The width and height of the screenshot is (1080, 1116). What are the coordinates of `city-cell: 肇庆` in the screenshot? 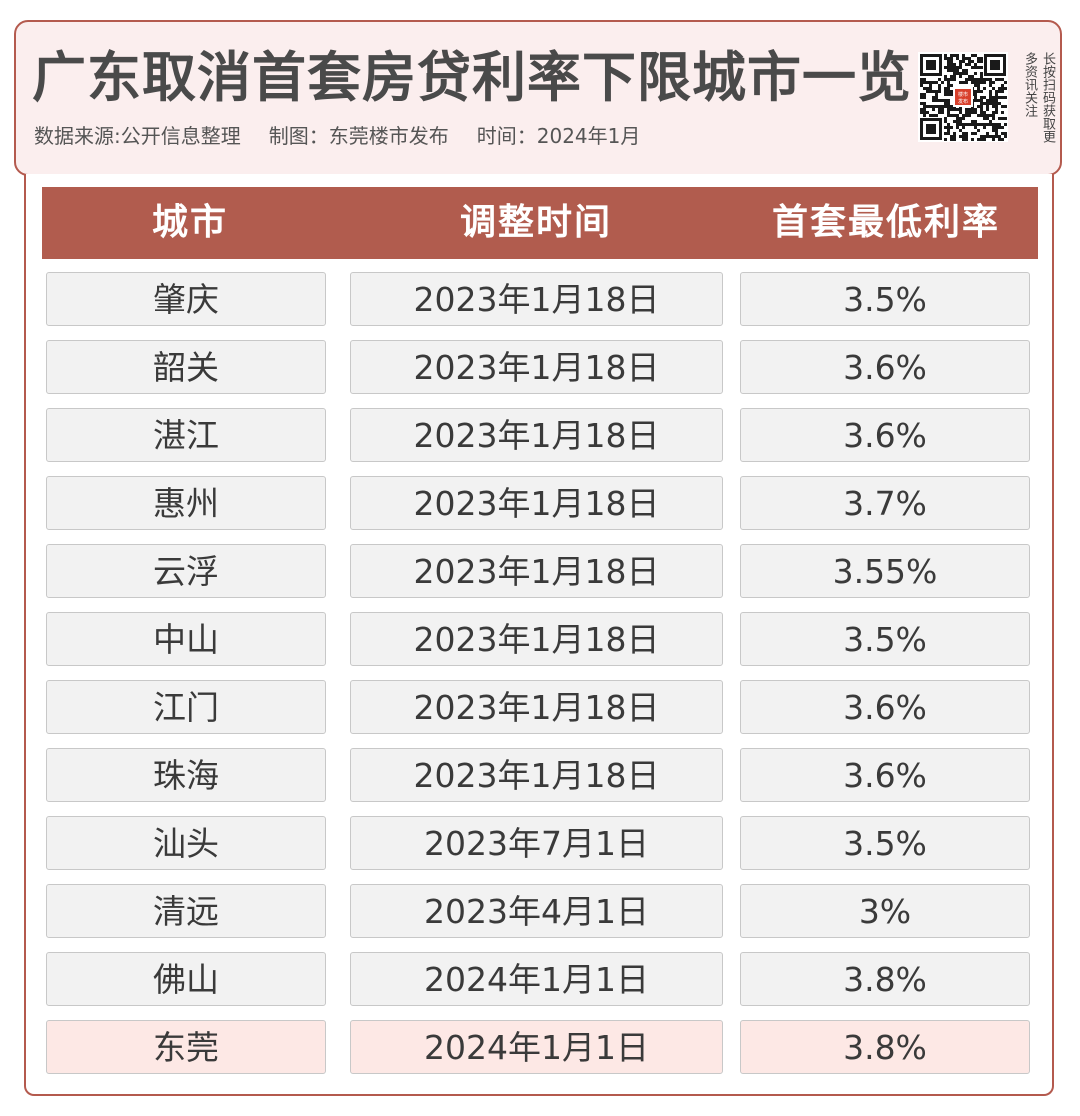 It's located at (186, 299).